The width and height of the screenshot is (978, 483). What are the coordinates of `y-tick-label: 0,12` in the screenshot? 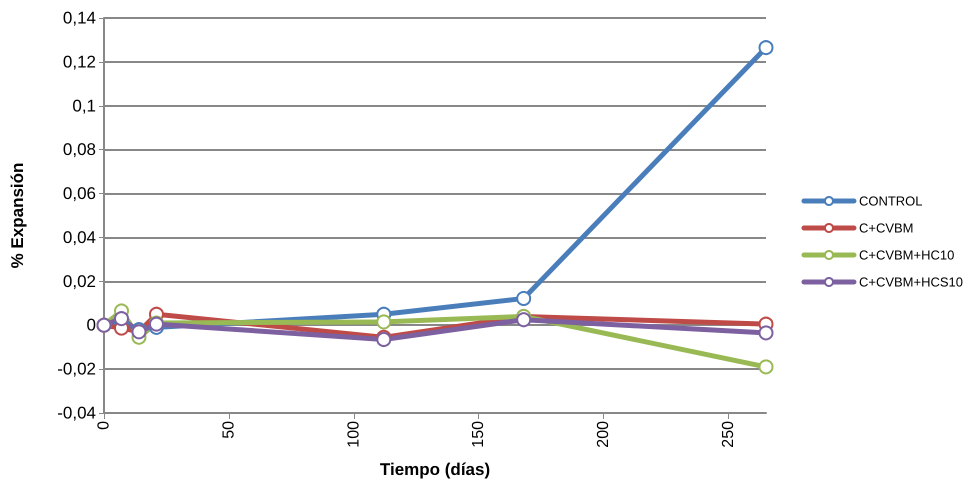 It's located at (79, 62).